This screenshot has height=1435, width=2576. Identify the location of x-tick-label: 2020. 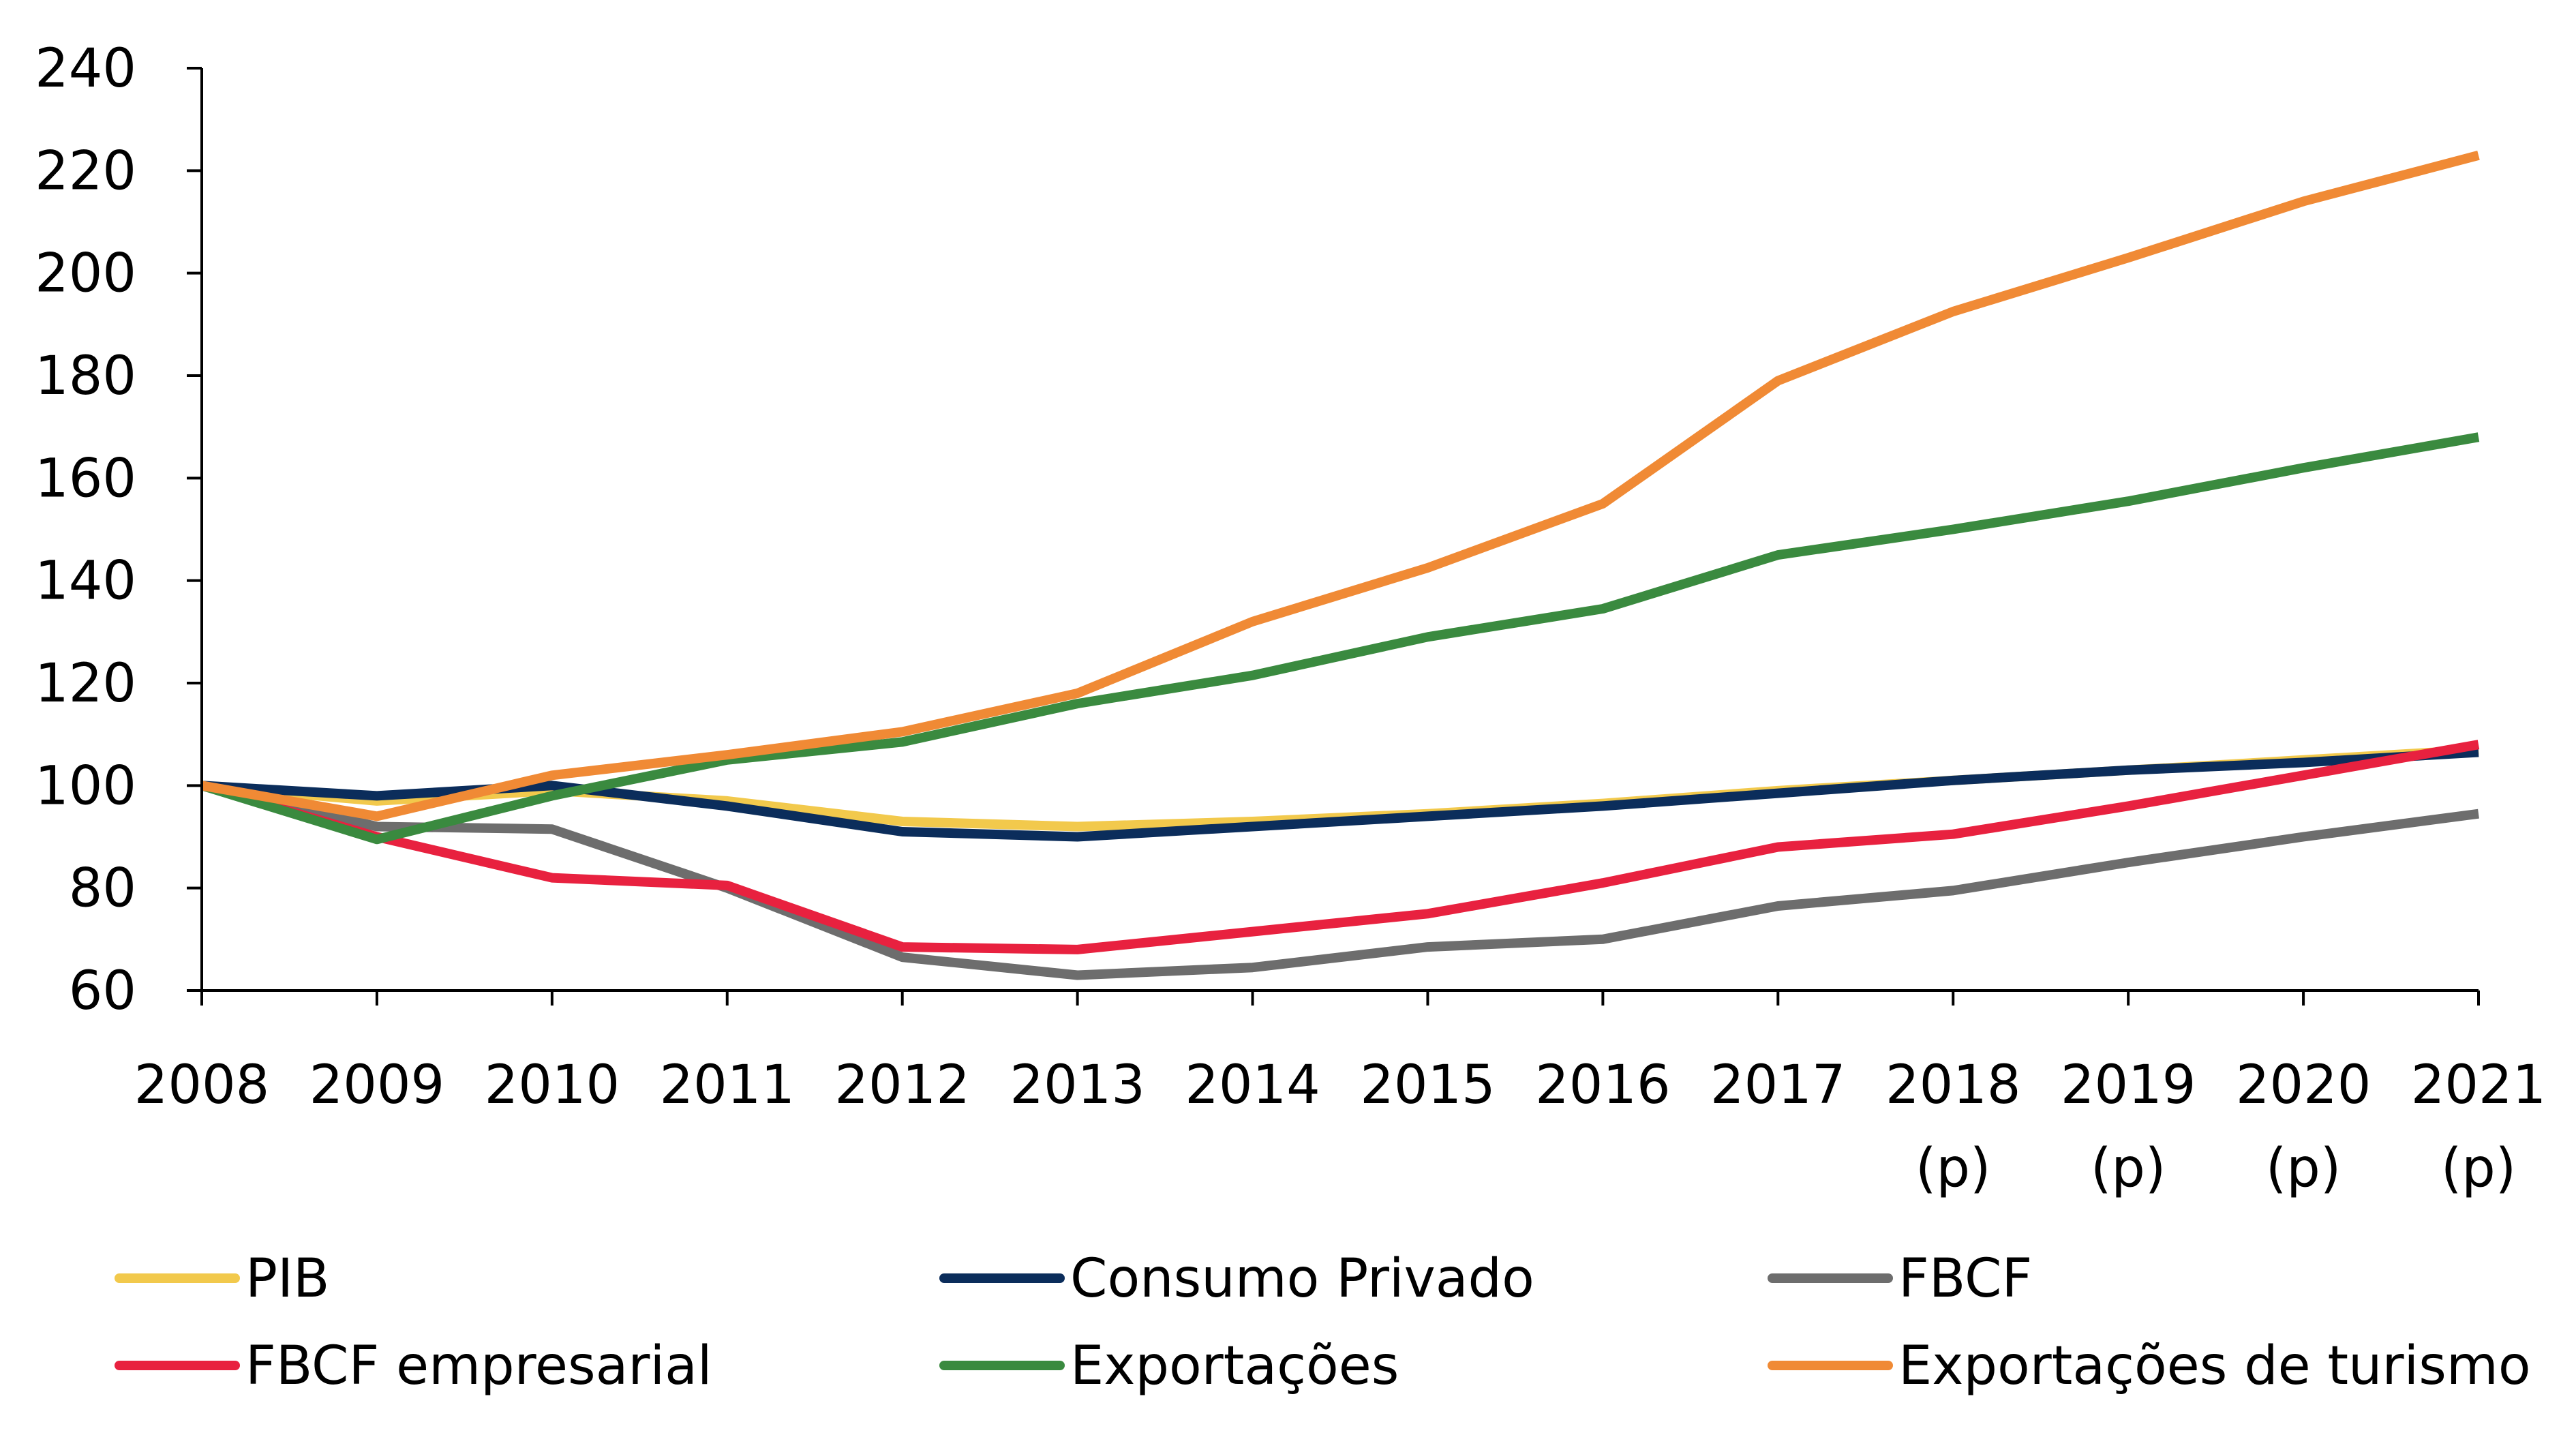
(2304, 1085).